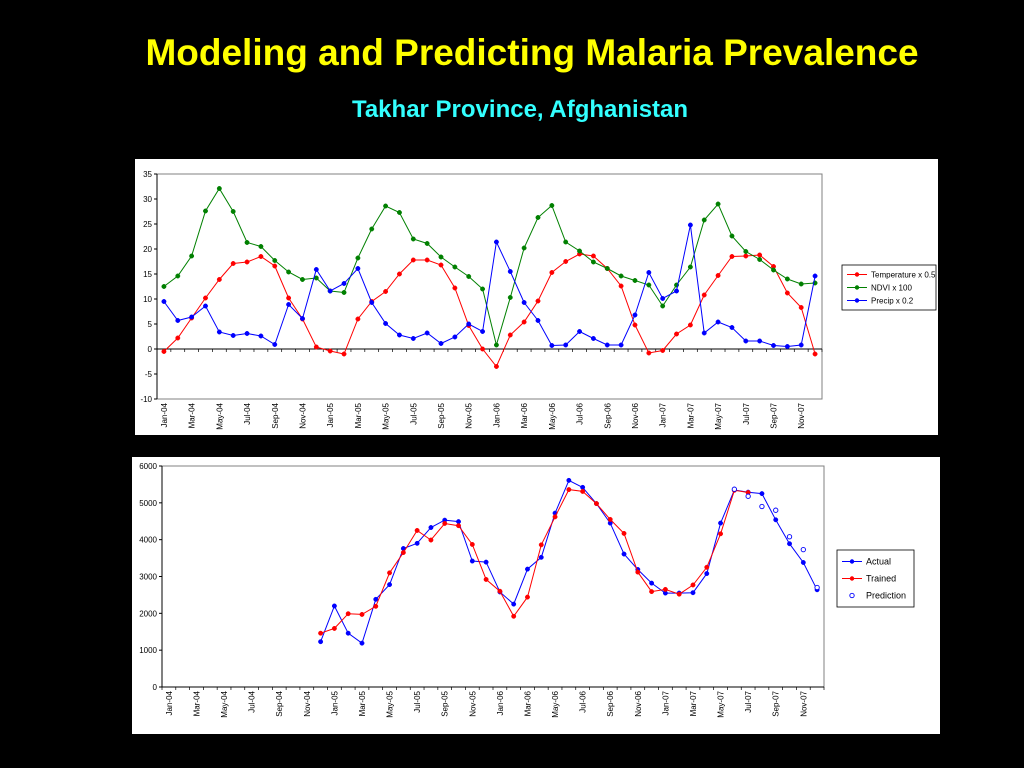  I want to click on y-tick-label: 6000, so click(148, 466).